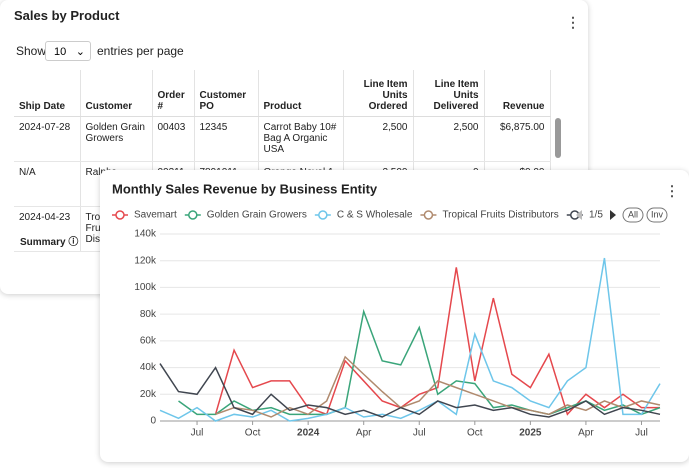 The image size is (689, 468). I want to click on summary: Summary ⓘ, so click(49, 242).